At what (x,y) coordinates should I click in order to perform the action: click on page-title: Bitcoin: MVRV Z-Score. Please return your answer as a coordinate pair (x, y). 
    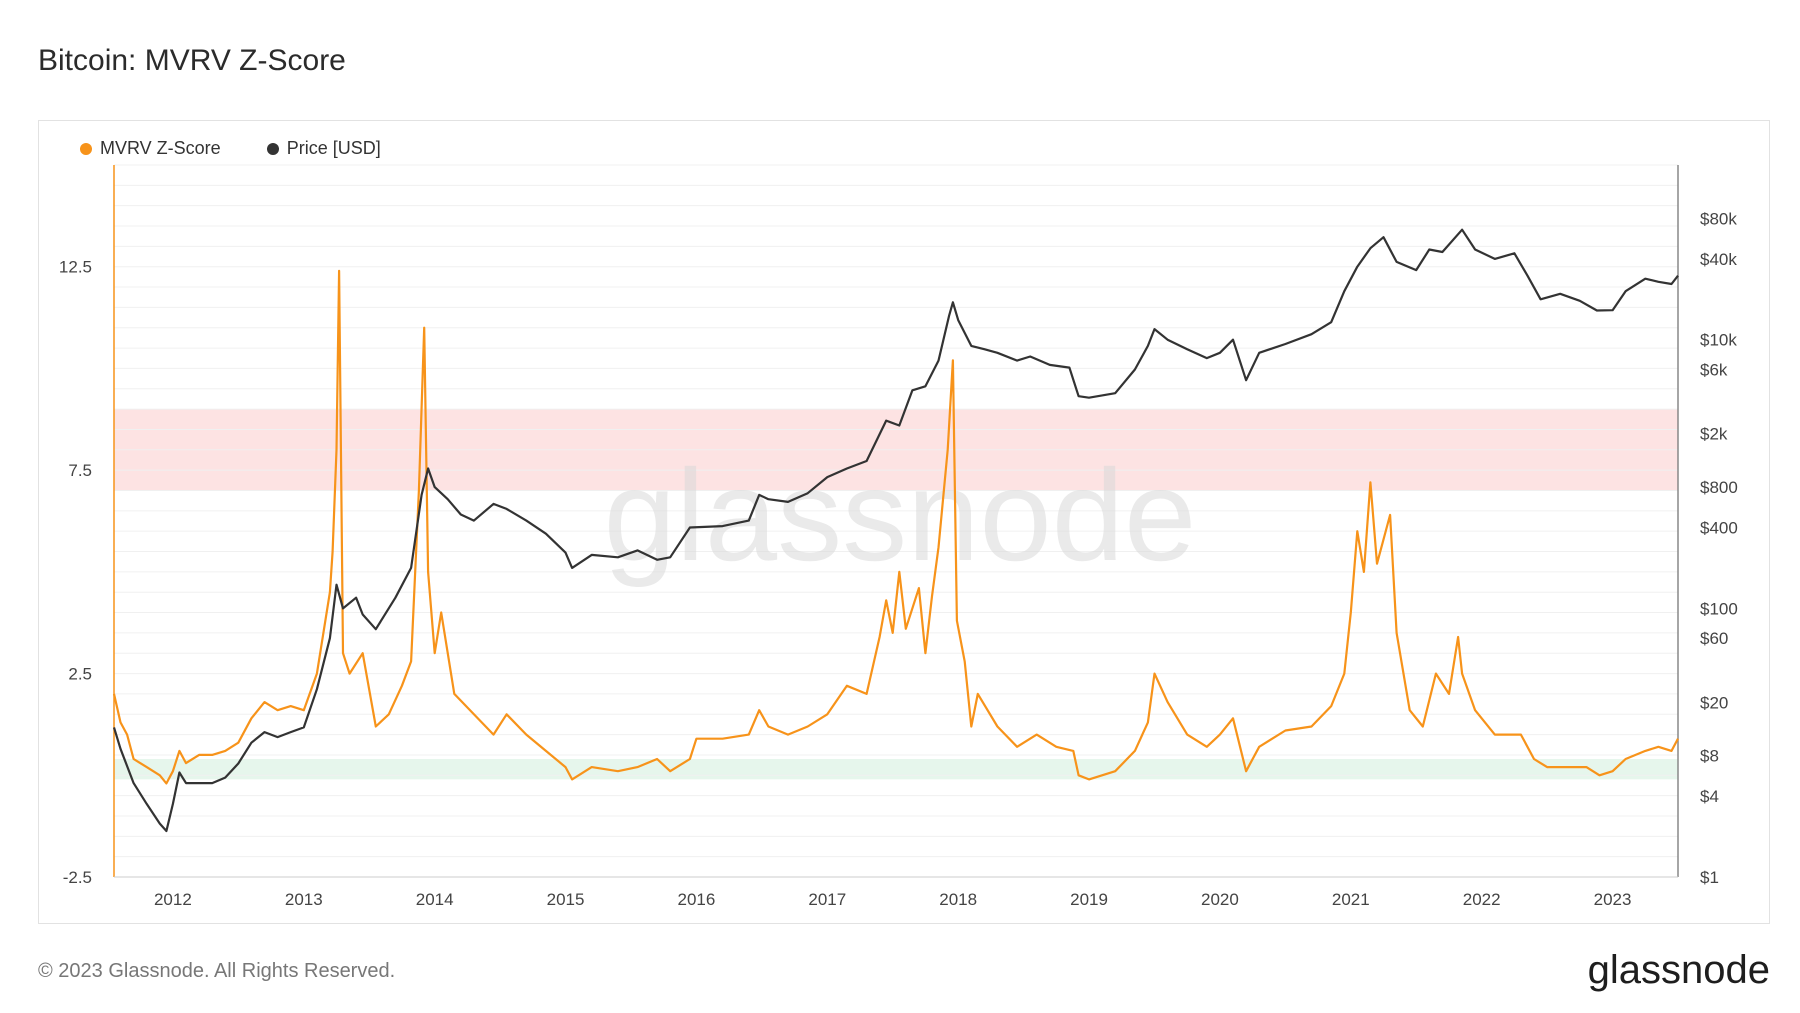
    Looking at the image, I should click on (192, 60).